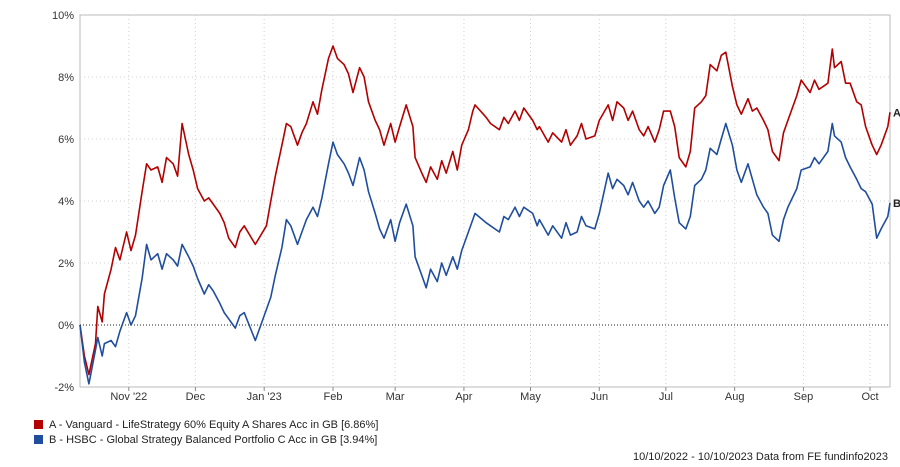 The image size is (900, 467). What do you see at coordinates (599, 397) in the screenshot?
I see `x-tick-label: Jun` at bounding box center [599, 397].